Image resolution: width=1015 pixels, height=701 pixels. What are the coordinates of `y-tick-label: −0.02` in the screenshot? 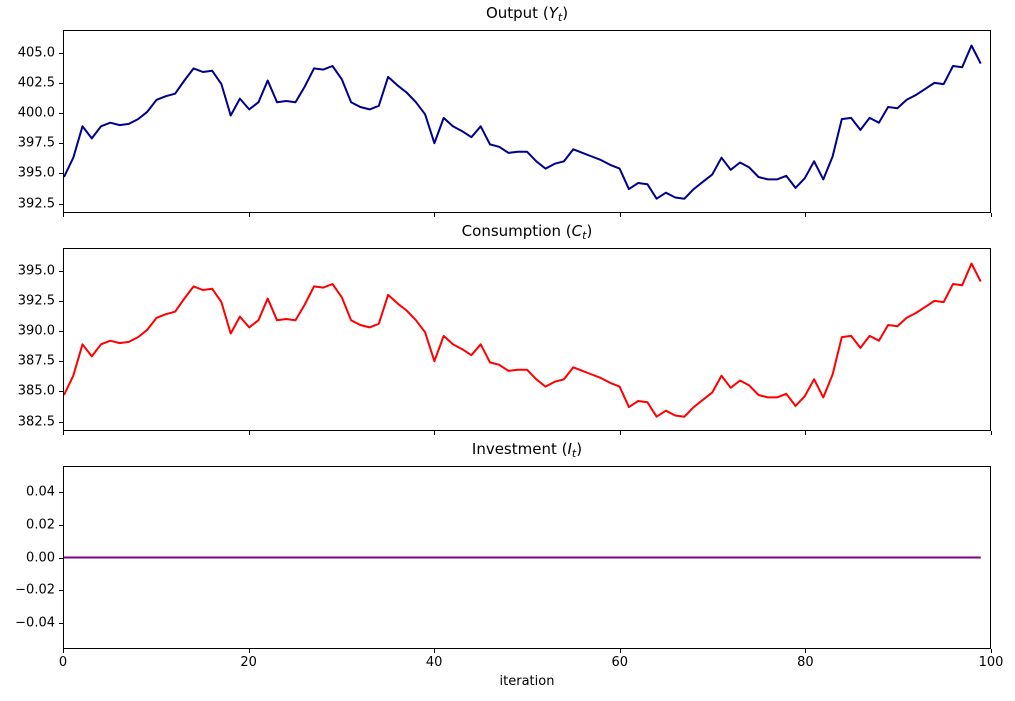 It's located at (35, 590).